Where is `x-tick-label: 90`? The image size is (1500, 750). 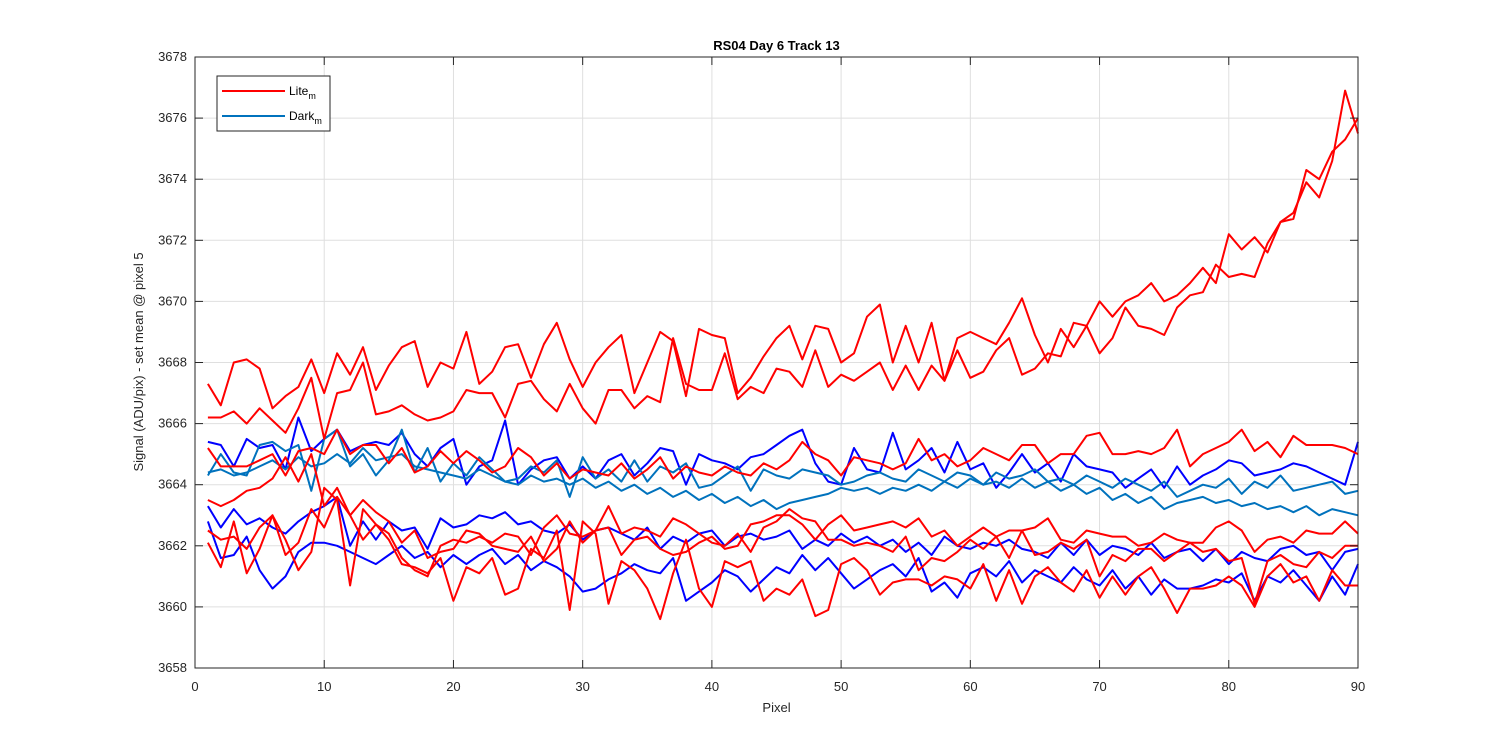 x-tick-label: 90 is located at coordinates (1358, 686).